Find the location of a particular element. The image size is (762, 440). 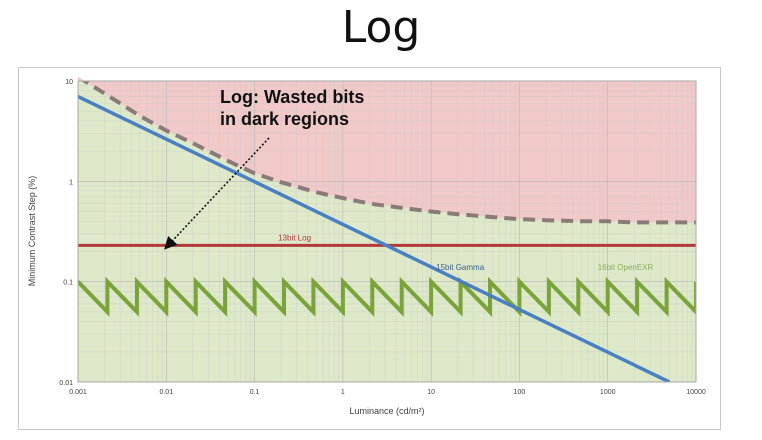

openexr-sawtooth-line is located at coordinates (387, 296).